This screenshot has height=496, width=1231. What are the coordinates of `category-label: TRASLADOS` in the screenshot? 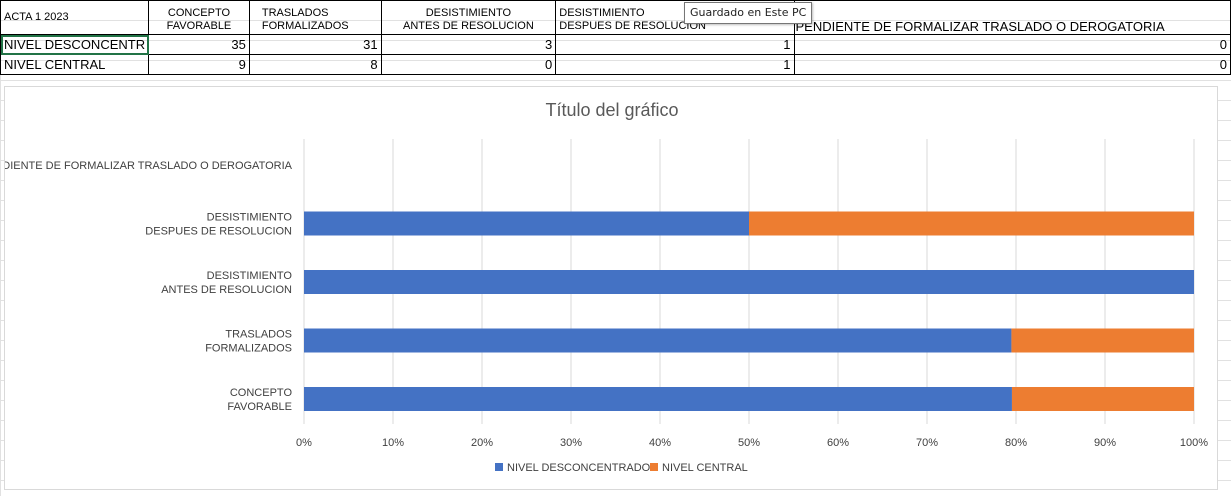 It's located at (258, 335).